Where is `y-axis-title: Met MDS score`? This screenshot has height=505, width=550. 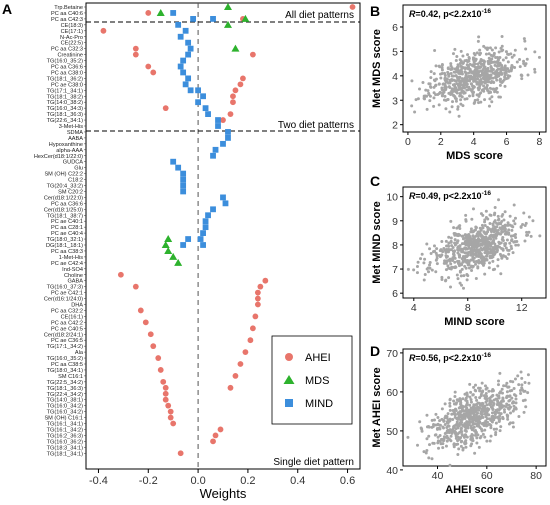
y-axis-title: Met MDS score is located at coordinates (377, 68).